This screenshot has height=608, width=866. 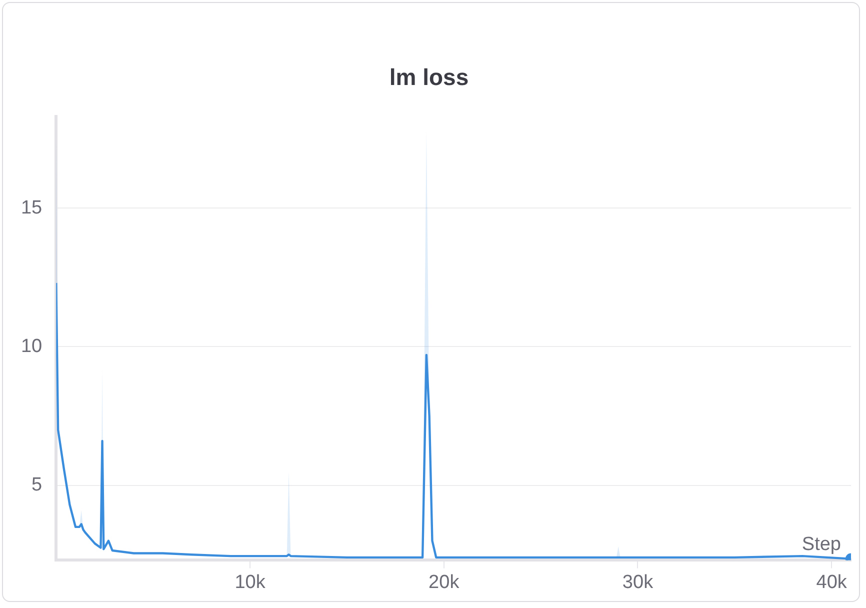 I want to click on y-tick-label: 10, so click(x=31, y=346).